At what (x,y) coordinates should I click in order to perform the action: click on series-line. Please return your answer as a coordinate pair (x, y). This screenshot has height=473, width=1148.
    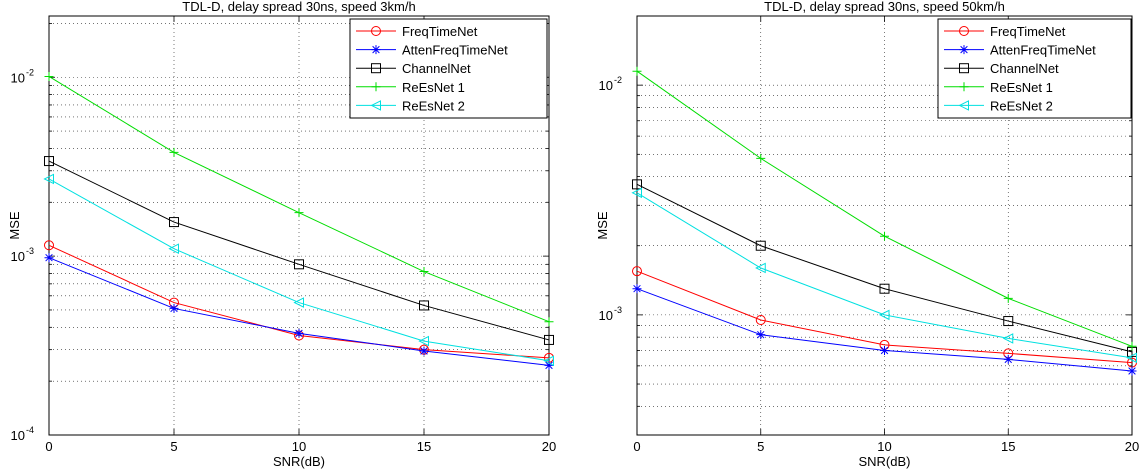
    Looking at the image, I should click on (884, 317).